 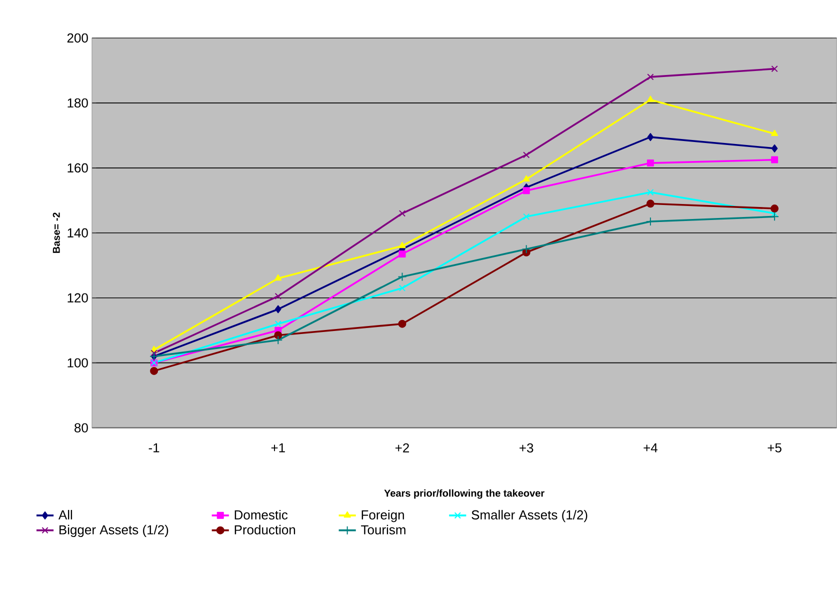 I want to click on y-tick-label: 180, so click(x=78, y=103).